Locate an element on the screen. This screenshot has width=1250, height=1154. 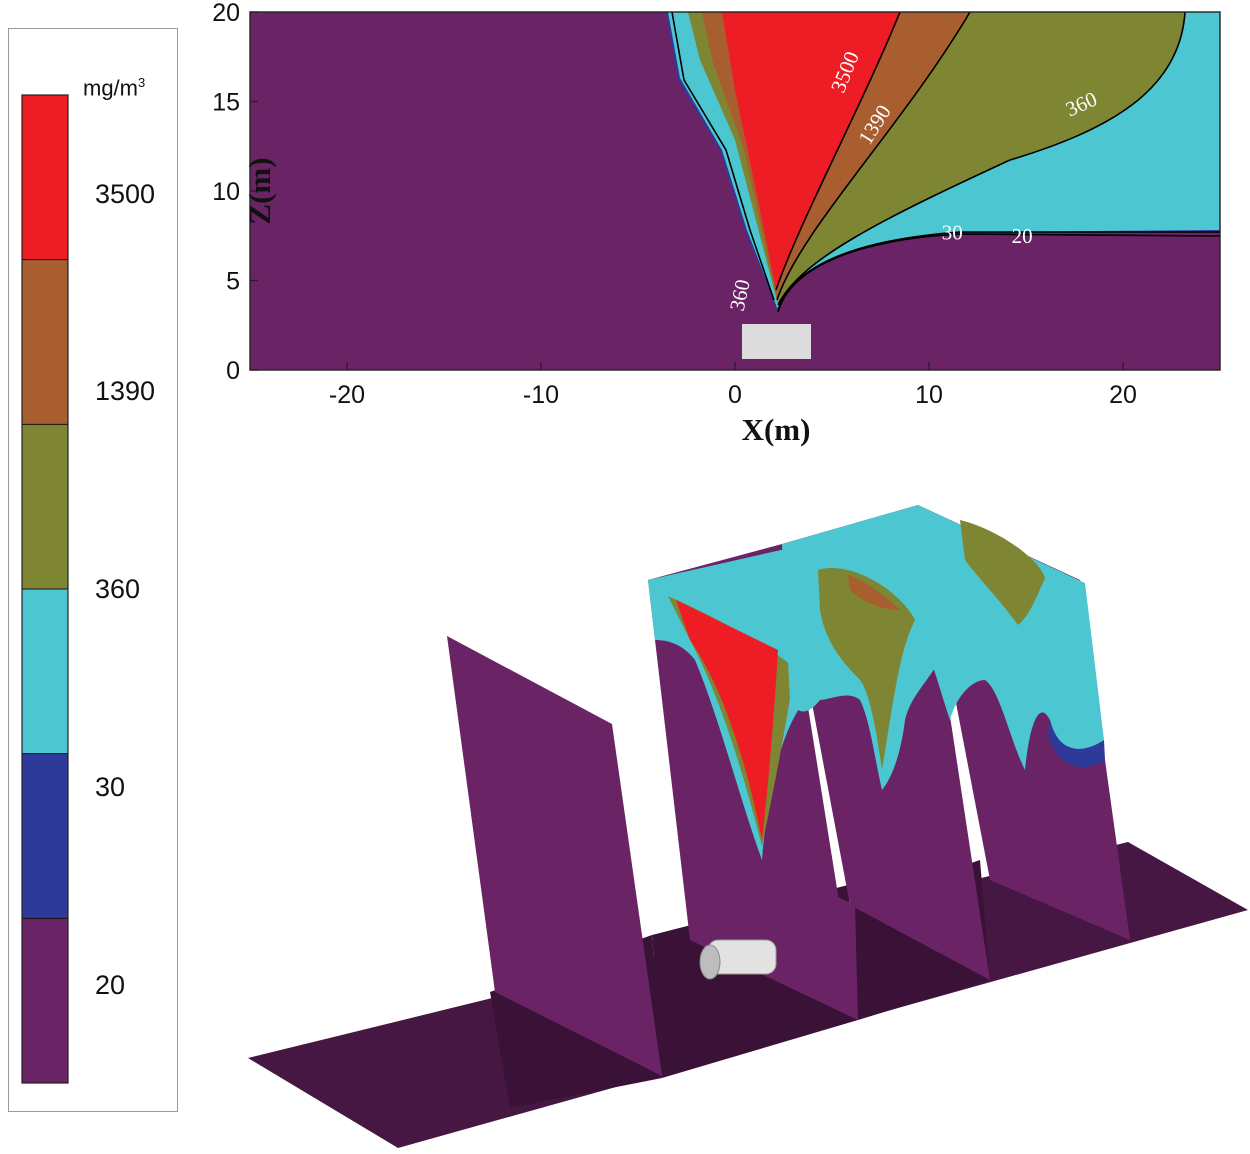
source-cylinder is located at coordinates (738, 959).